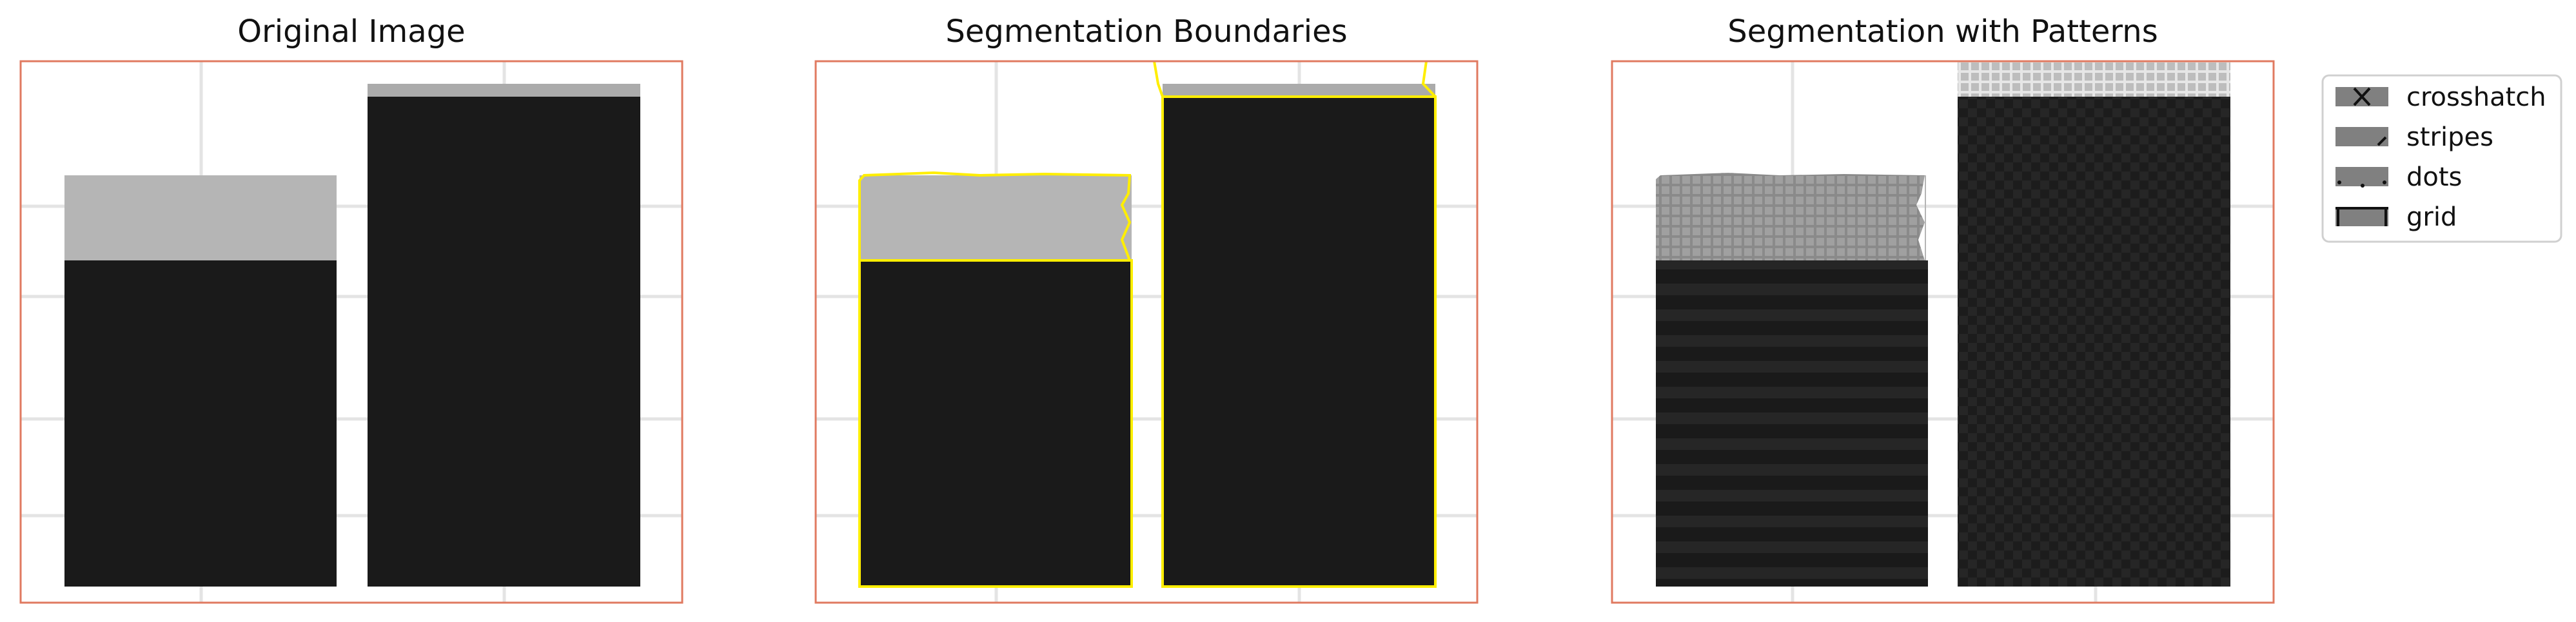 Image resolution: width=2576 pixels, height=622 pixels. I want to click on dots-icon, so click(2361, 184).